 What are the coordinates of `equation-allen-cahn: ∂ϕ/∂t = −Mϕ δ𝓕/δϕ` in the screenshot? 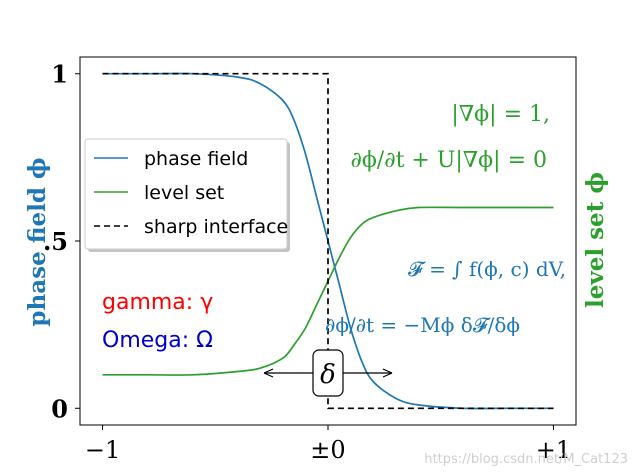 It's located at (422, 325).